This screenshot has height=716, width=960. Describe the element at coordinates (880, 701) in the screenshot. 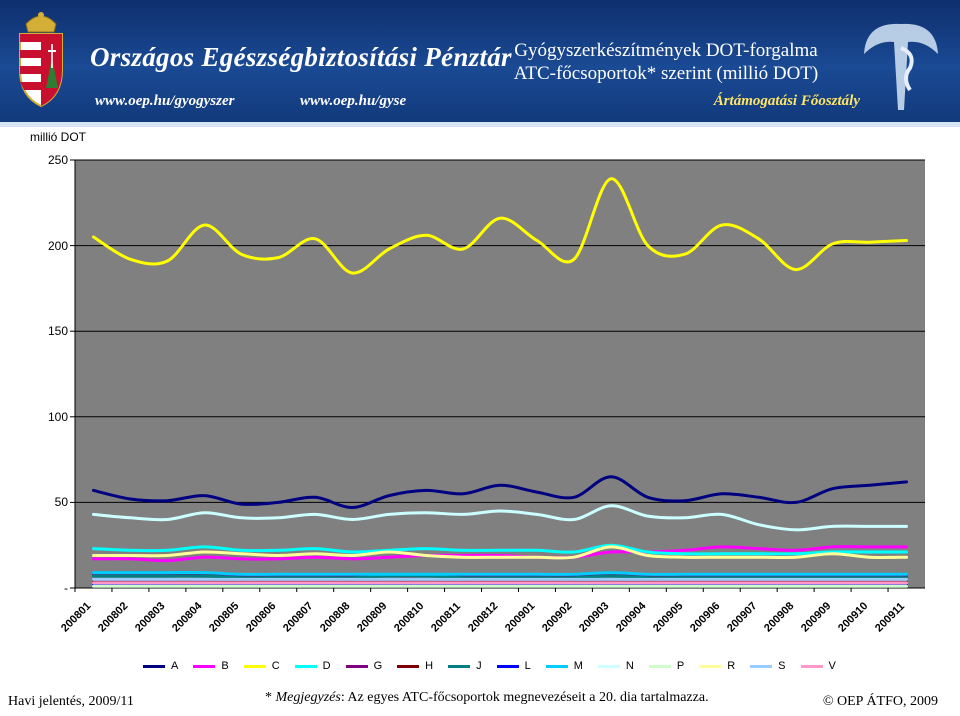

I see `copyright: © OEP ÁTFO, 2009` at that location.